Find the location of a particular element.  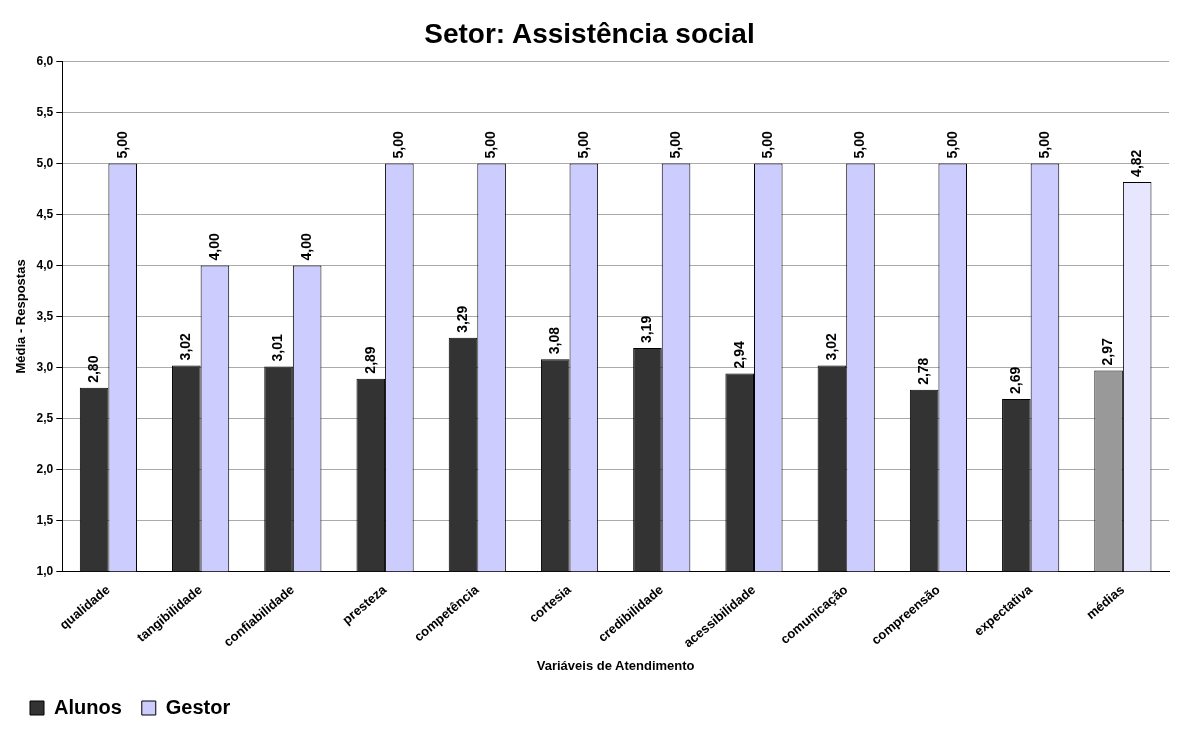

data-label: 2,80 is located at coordinates (92, 369).